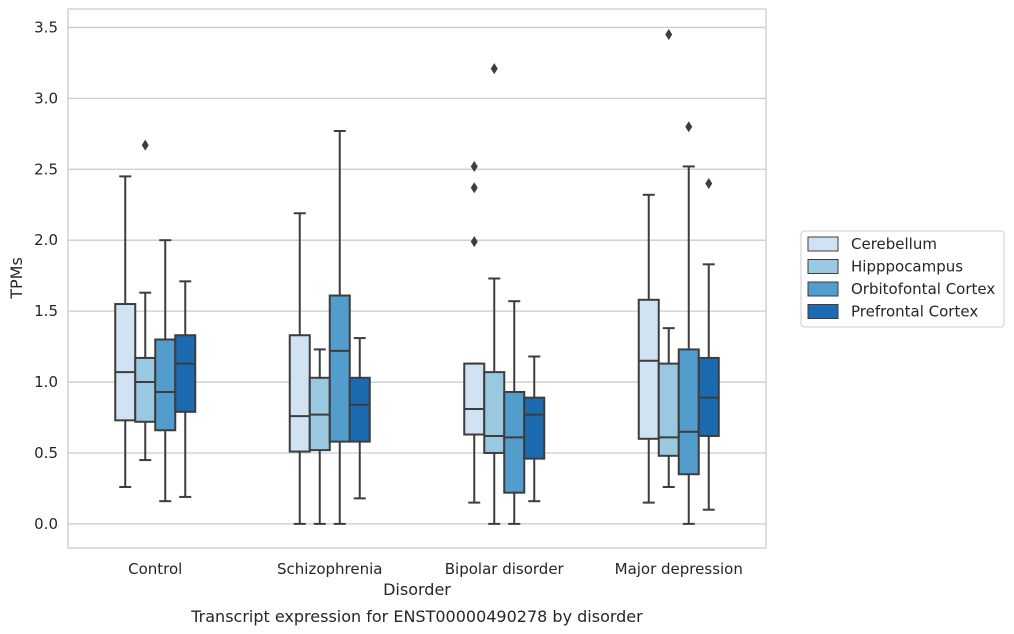 Image resolution: width=1014 pixels, height=634 pixels. What do you see at coordinates (46, 382) in the screenshot?
I see `y-tick-label: 1.0` at bounding box center [46, 382].